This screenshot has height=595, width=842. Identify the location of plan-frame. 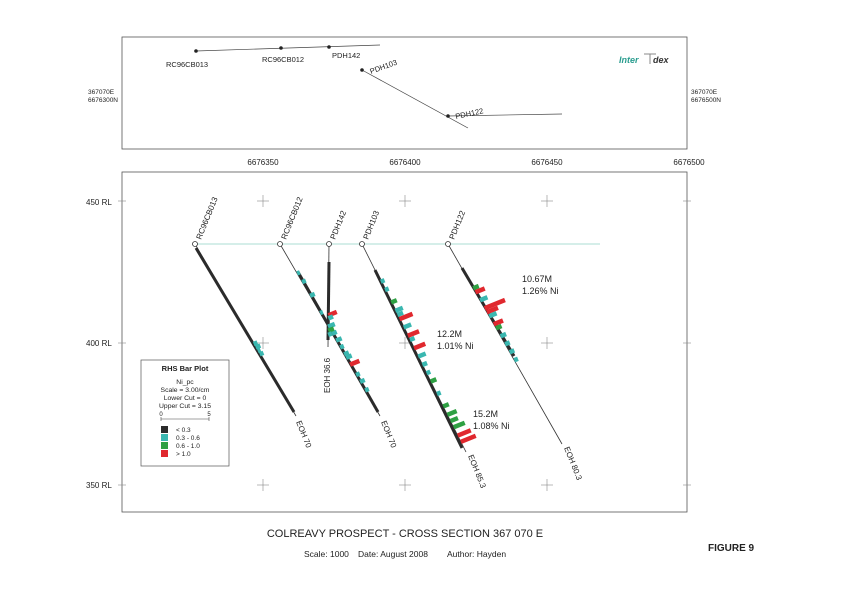
(404, 93).